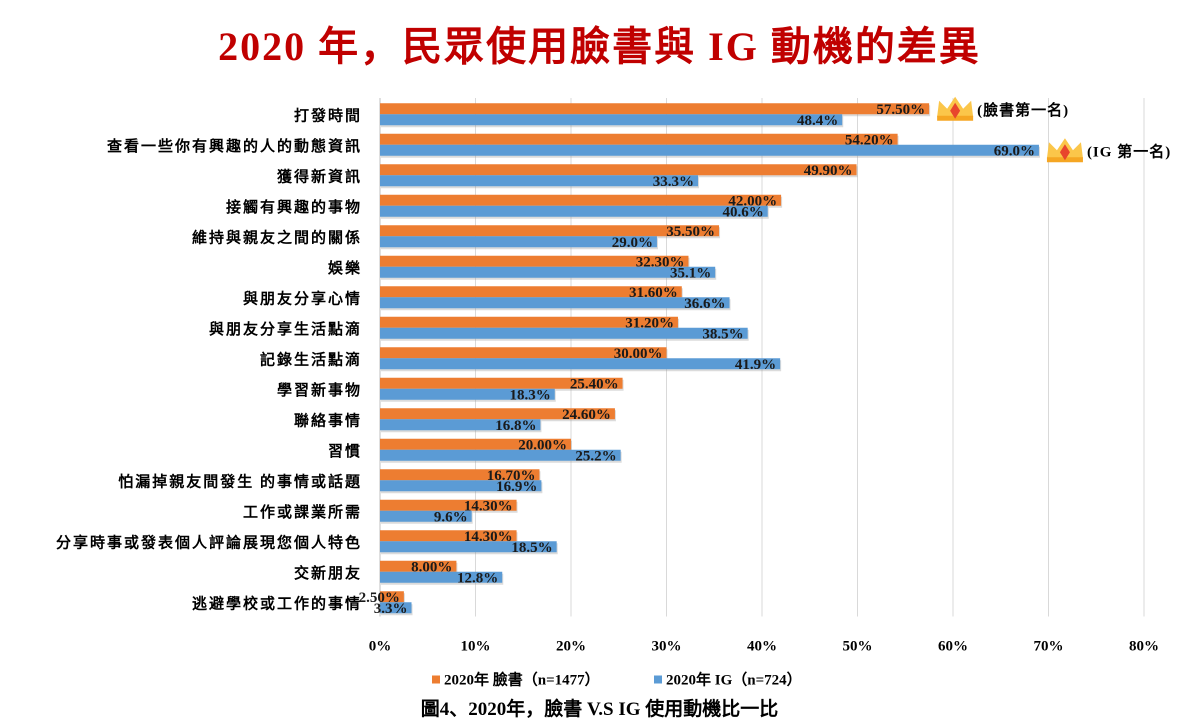 This screenshot has height=722, width=1199. What do you see at coordinates (595, 456) in the screenshot?
I see `data-label: 25.2%` at bounding box center [595, 456].